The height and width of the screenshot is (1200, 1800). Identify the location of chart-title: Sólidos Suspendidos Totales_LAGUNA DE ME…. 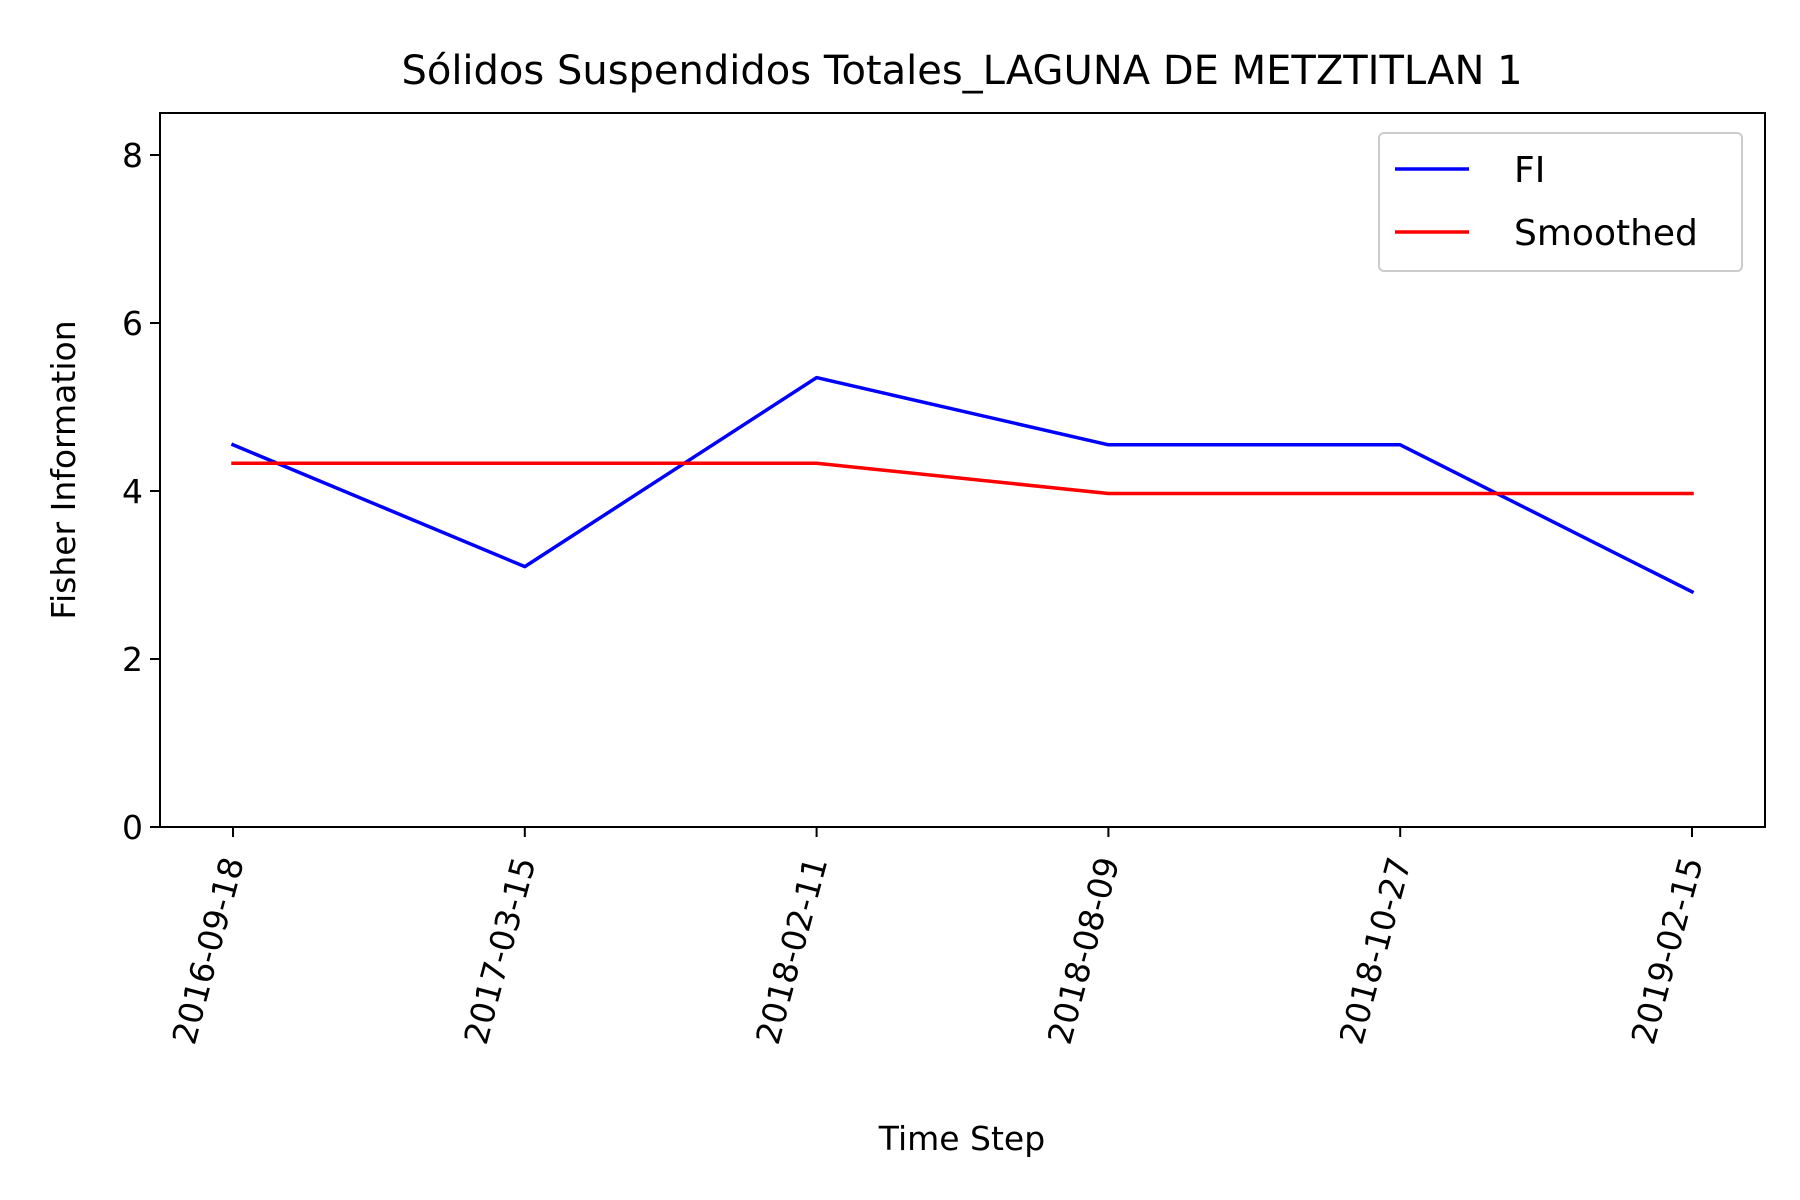
(961, 71).